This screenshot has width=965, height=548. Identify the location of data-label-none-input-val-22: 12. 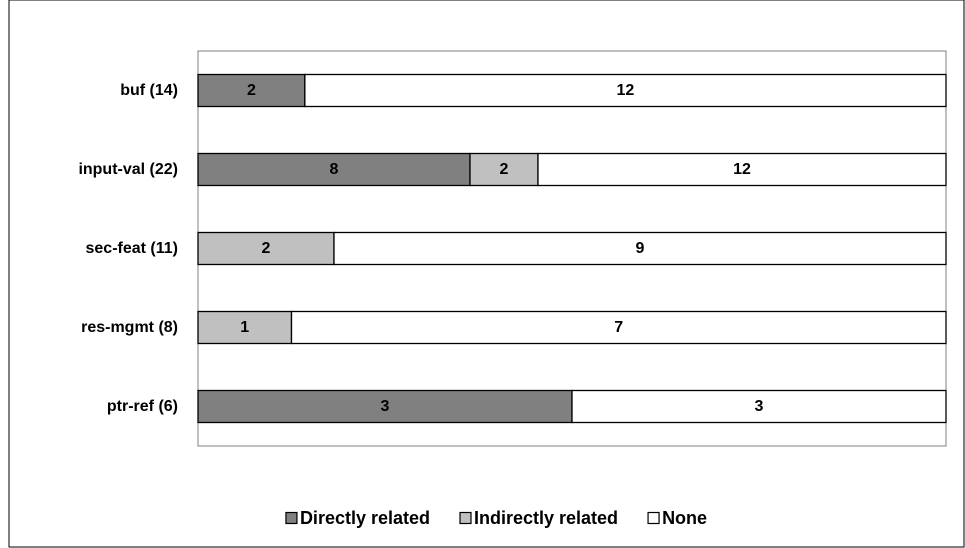
(742, 169).